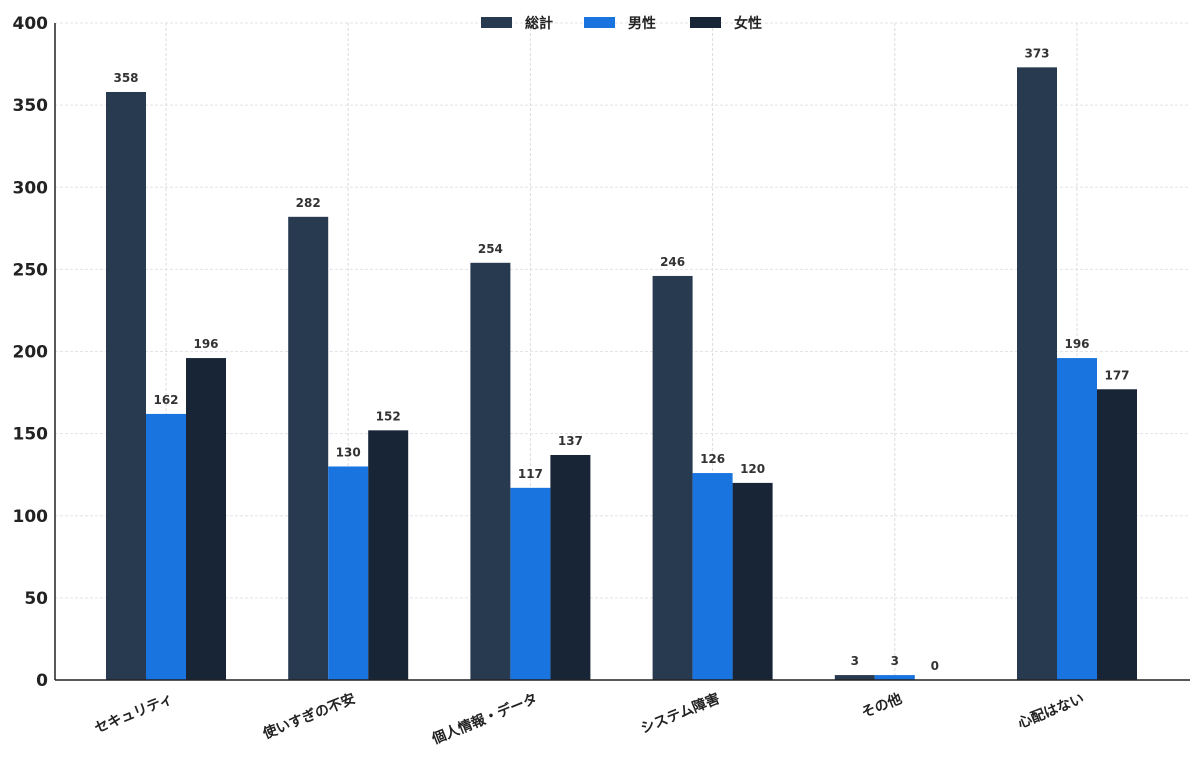 The height and width of the screenshot is (762, 1200). Describe the element at coordinates (621, 23) in the screenshot. I see `legend: 総計 男性 女性` at that location.